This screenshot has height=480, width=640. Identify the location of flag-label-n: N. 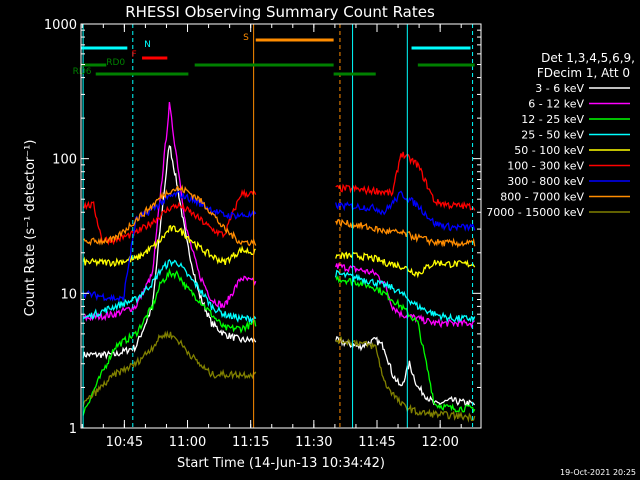
(147, 45).